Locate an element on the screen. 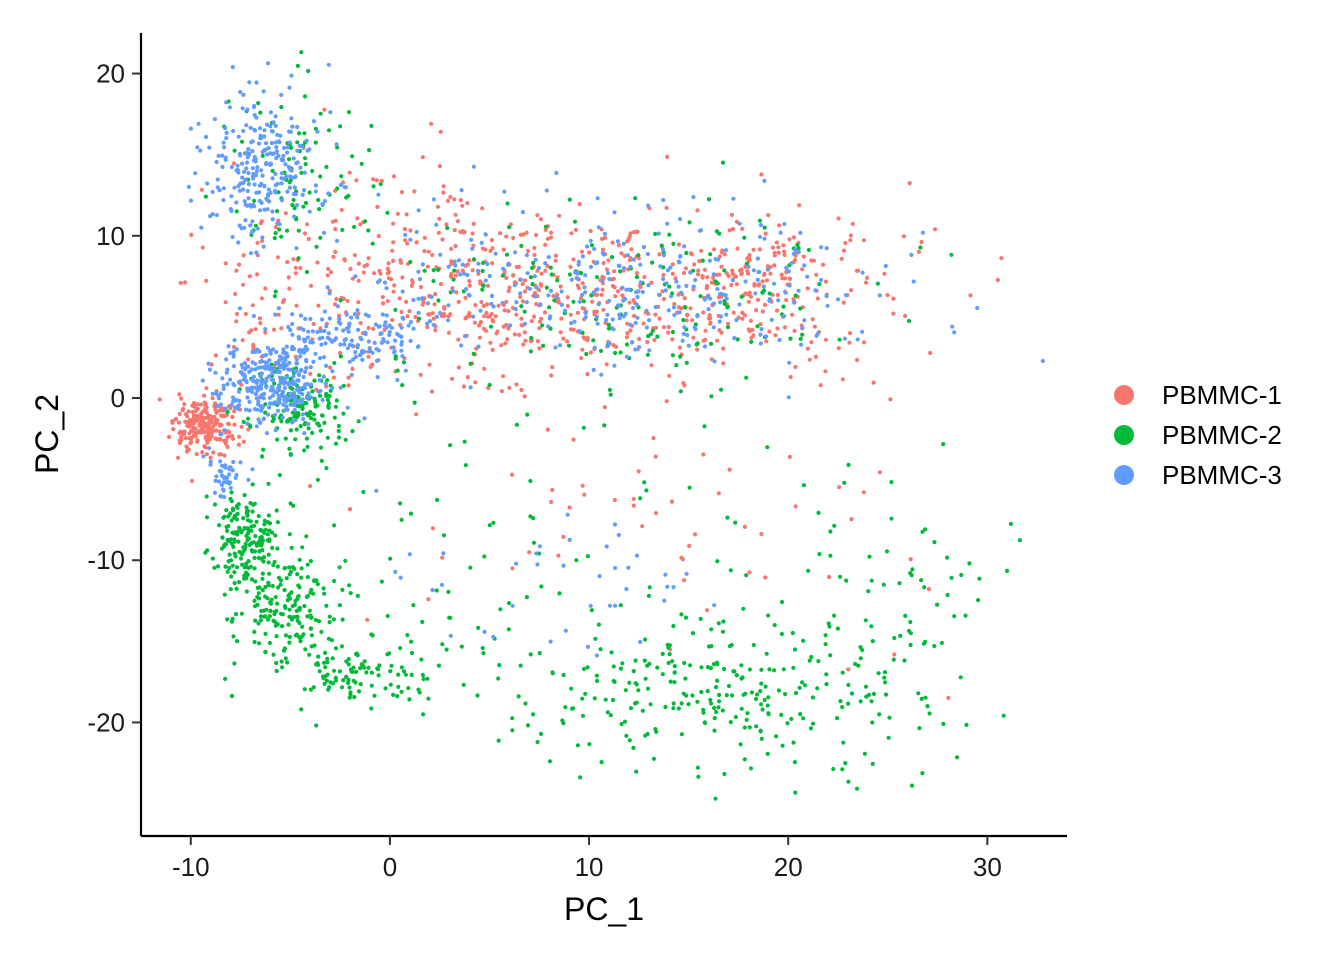 The height and width of the screenshot is (960, 1344). x-tick-label: 30 is located at coordinates (987, 867).